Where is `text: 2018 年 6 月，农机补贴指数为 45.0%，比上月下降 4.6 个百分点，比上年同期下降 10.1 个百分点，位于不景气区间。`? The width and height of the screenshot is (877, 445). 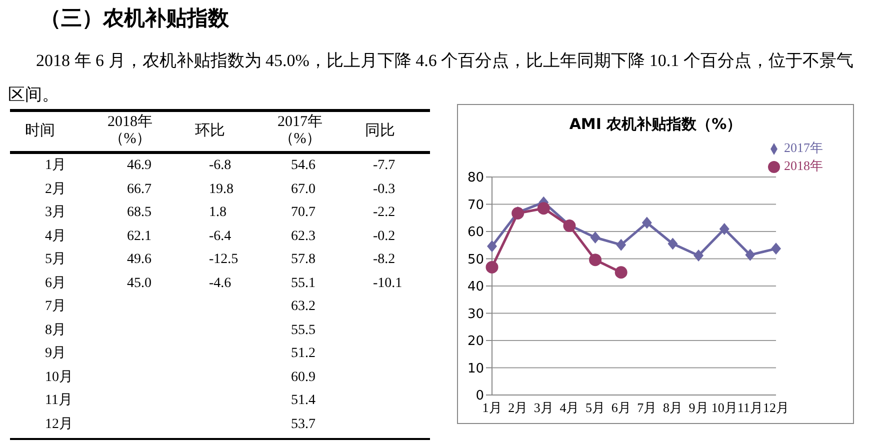 text: 2018 年 6 月，农机补贴指数为 45.0%，比上月下降 4.6 个百分点，比上年同期下降 10.1 个百分点，位于不景气区间。 is located at coordinates (431, 78).